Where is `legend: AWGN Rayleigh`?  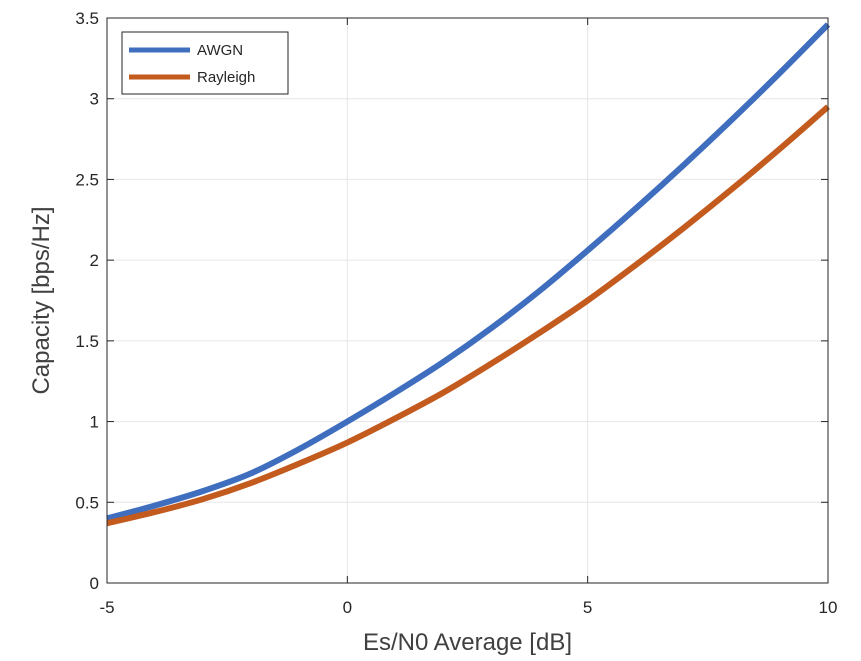
legend: AWGN Rayleigh is located at coordinates (205, 63).